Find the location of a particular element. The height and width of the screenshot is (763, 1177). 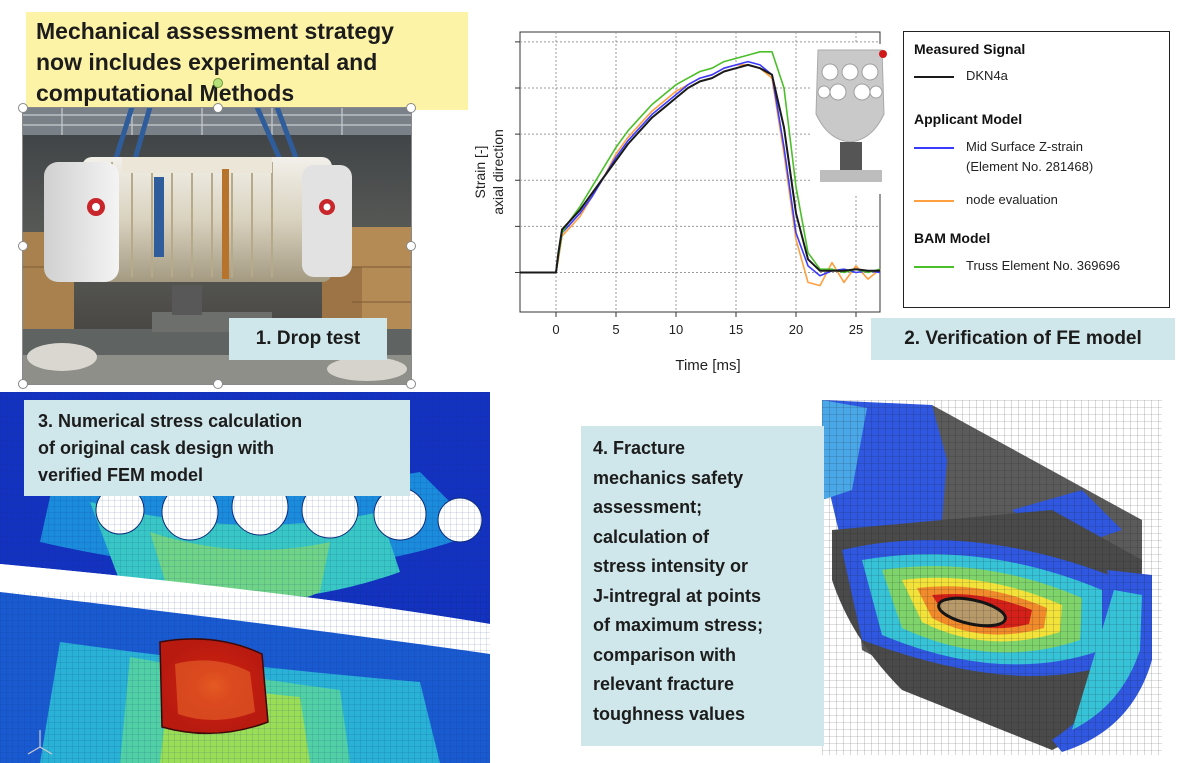

drop-test-label: 1. Drop test is located at coordinates (308, 339).